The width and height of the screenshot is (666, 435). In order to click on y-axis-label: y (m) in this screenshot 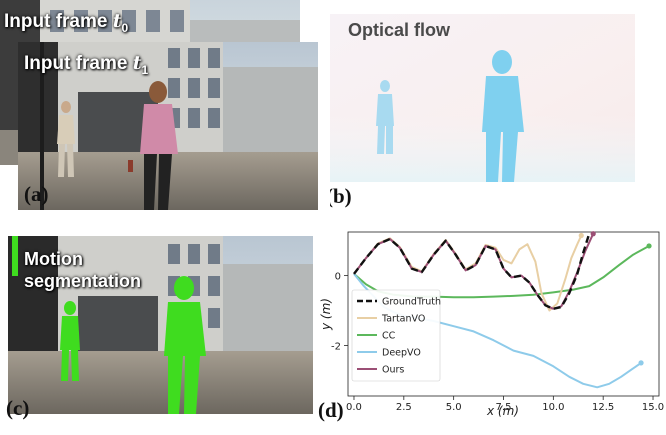, I will do `click(326, 314)`.